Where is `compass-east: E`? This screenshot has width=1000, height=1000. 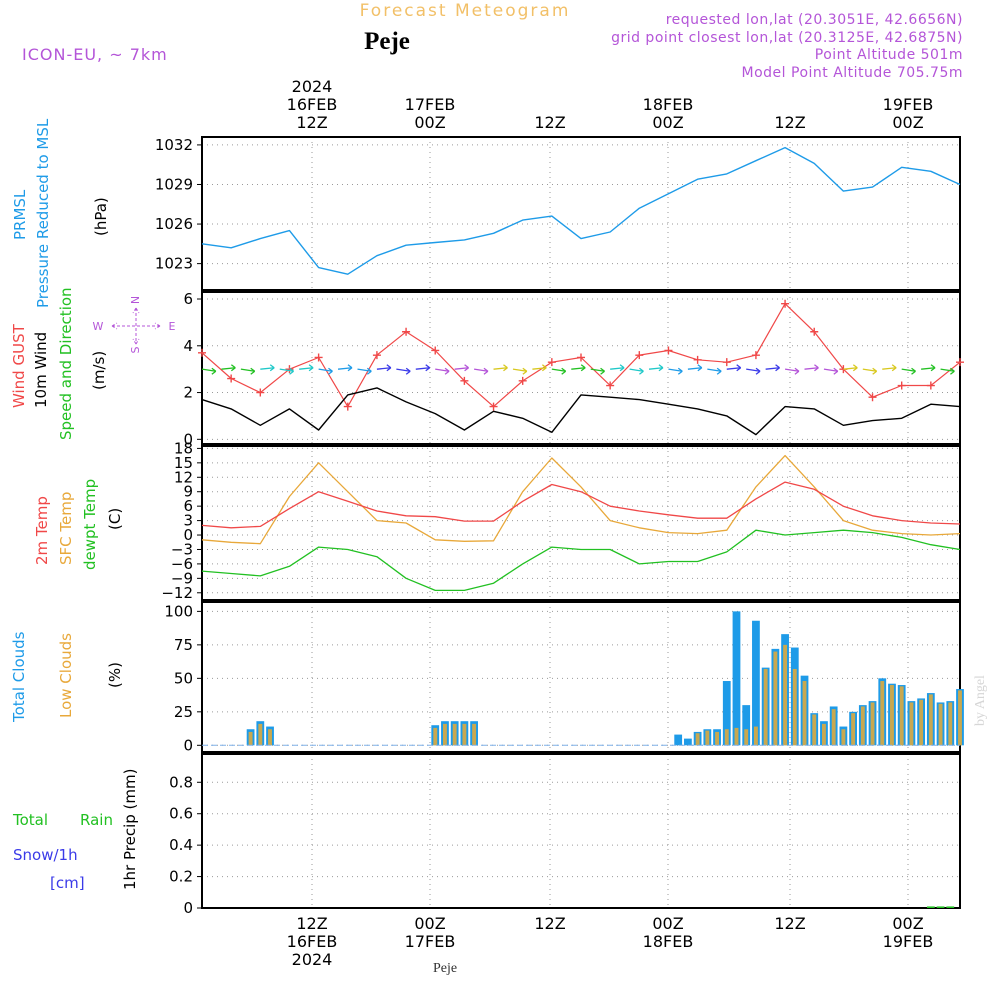 compass-east: E is located at coordinates (172, 326).